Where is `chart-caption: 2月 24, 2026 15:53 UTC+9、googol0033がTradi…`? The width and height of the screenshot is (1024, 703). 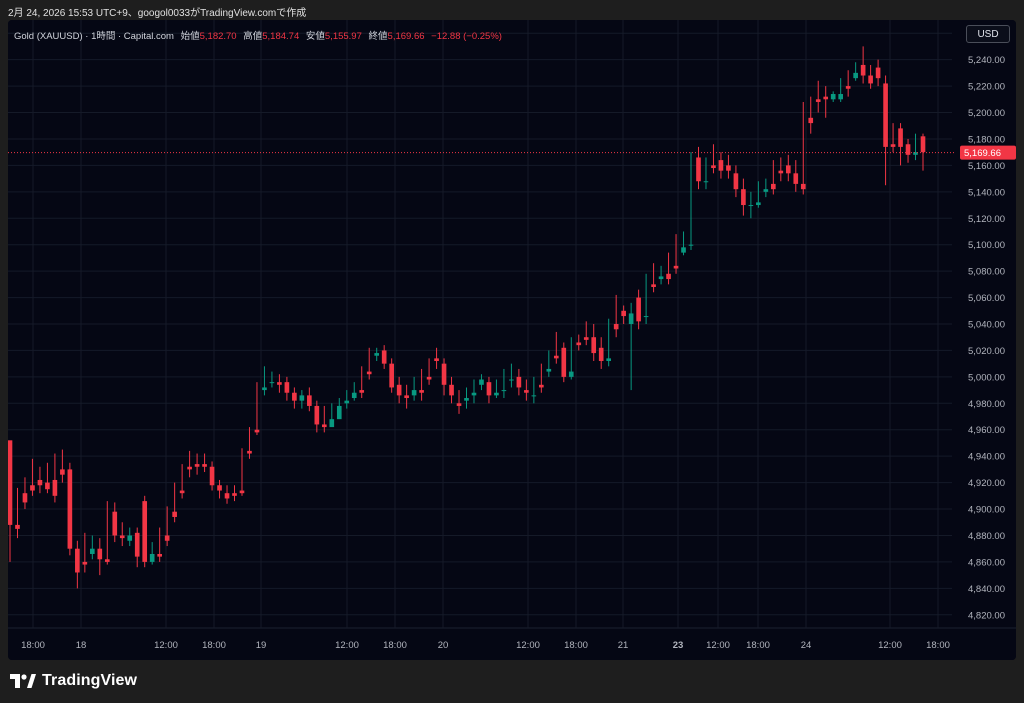
chart-caption: 2月 24, 2026 15:53 UTC+9、googol0033がTradi… is located at coordinates (157, 13).